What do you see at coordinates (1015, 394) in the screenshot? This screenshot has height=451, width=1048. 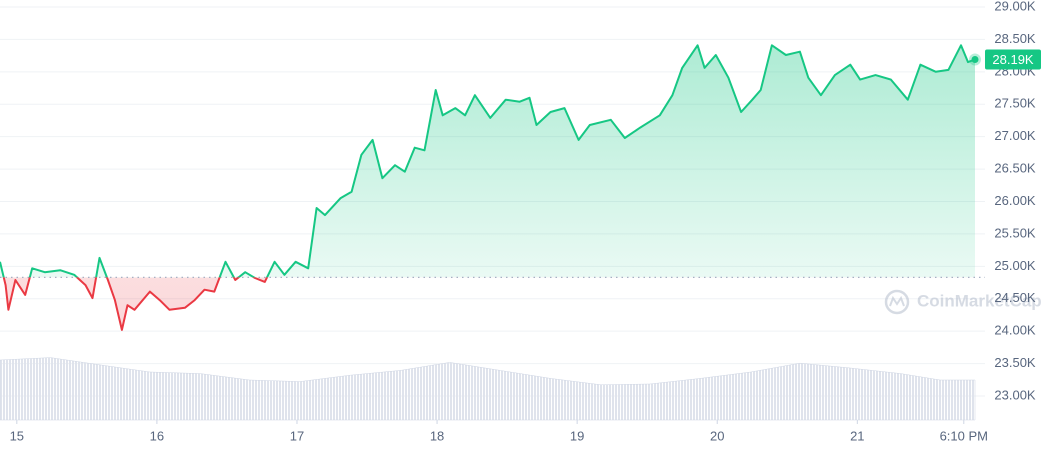 I see `y-tick-label: 23.00K` at bounding box center [1015, 394].